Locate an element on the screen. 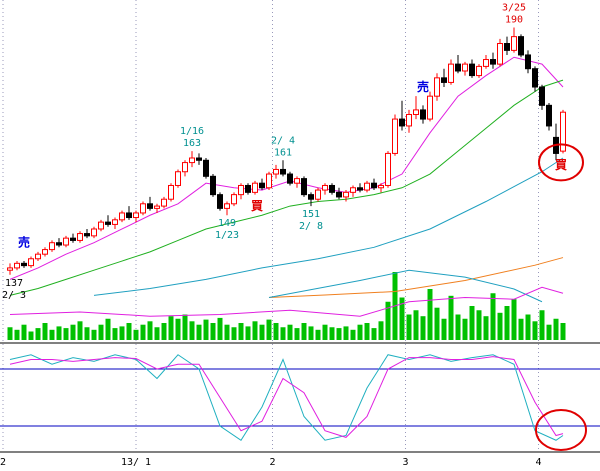  annotation: 190 is located at coordinates (514, 19).